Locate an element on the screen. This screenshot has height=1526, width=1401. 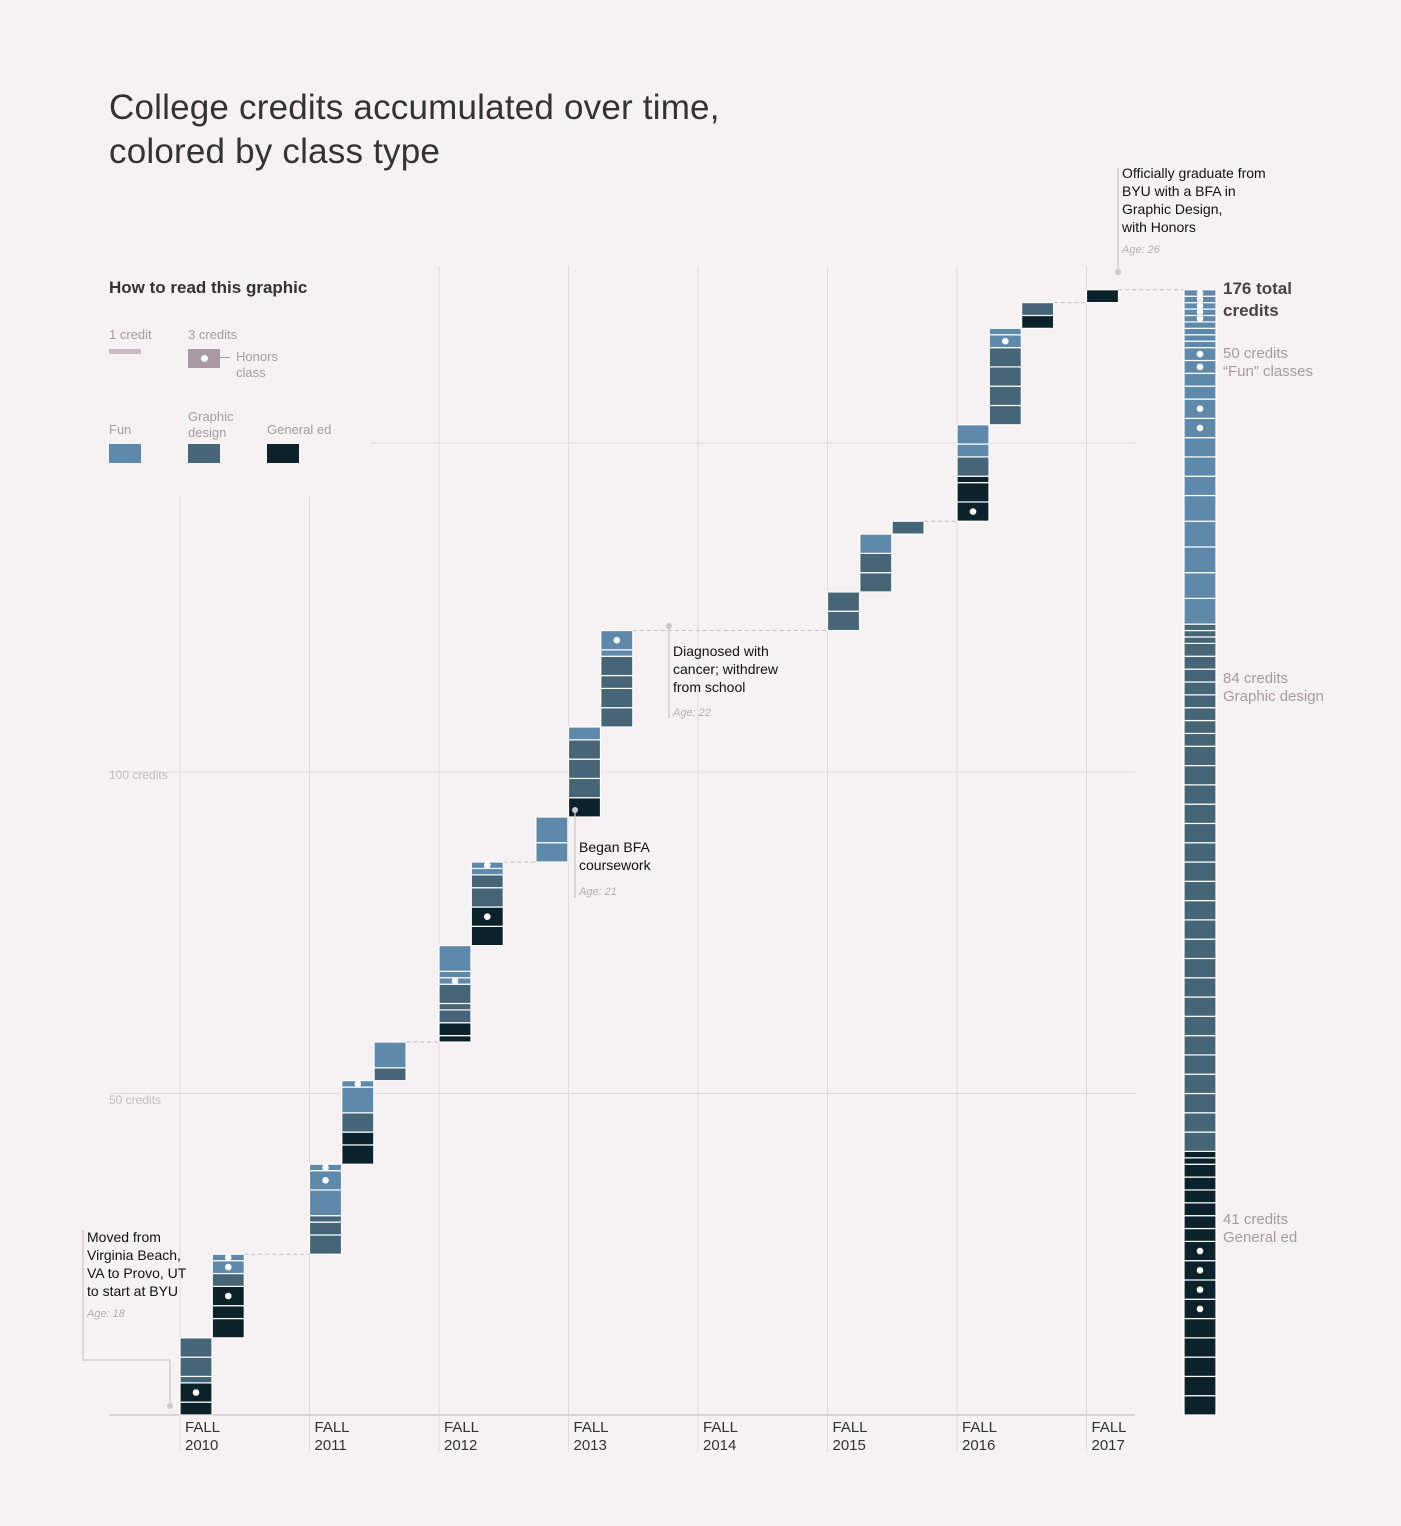
legend-three-credit-label: 3 credits is located at coordinates (213, 334).